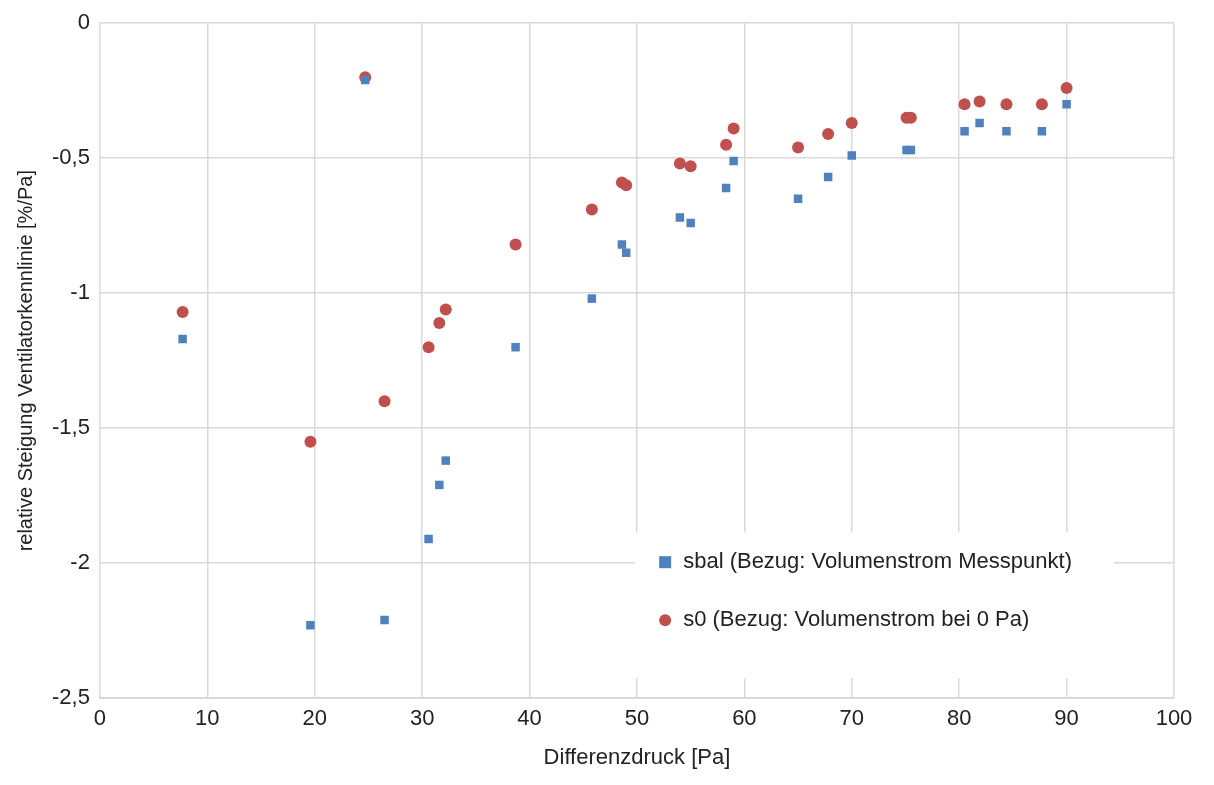  What do you see at coordinates (959, 718) in the screenshot?
I see `x-tick-label: 80` at bounding box center [959, 718].